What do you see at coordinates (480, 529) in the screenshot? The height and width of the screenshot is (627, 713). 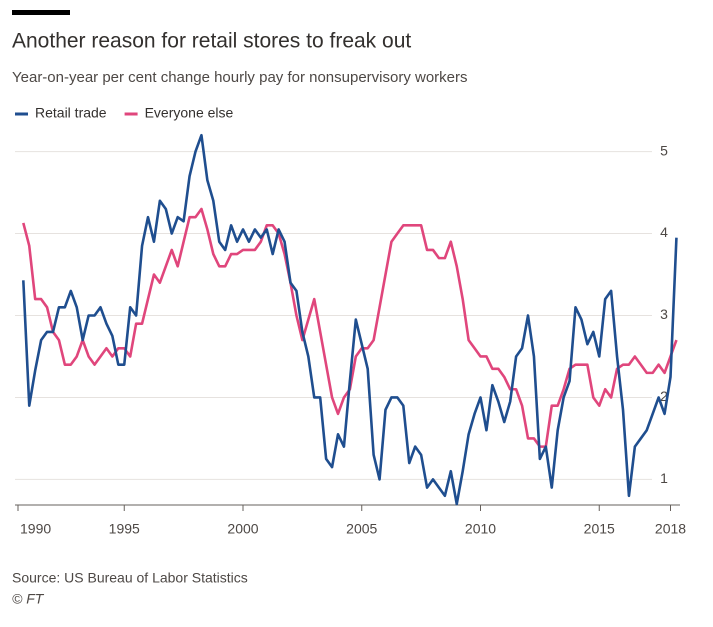 I see `x-tick-label: 2010` at bounding box center [480, 529].